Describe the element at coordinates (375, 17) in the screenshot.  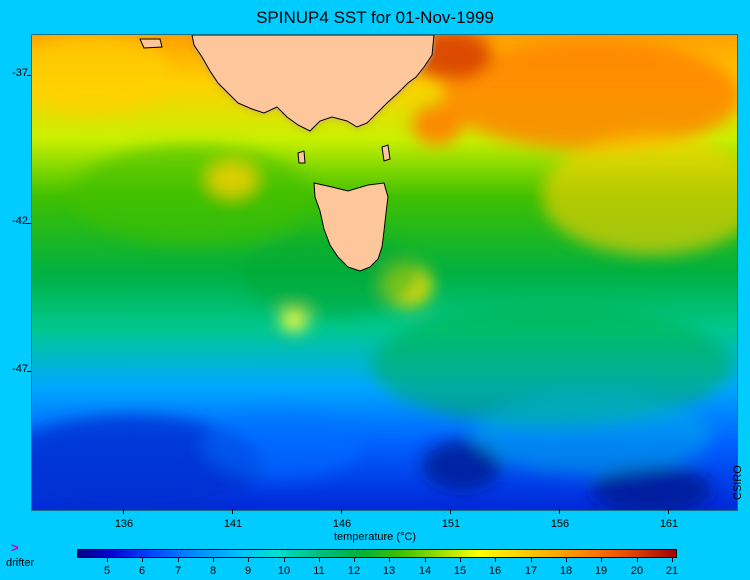
I see `map-title: SPINUP4 SST for 01-Nov-1999` at that location.